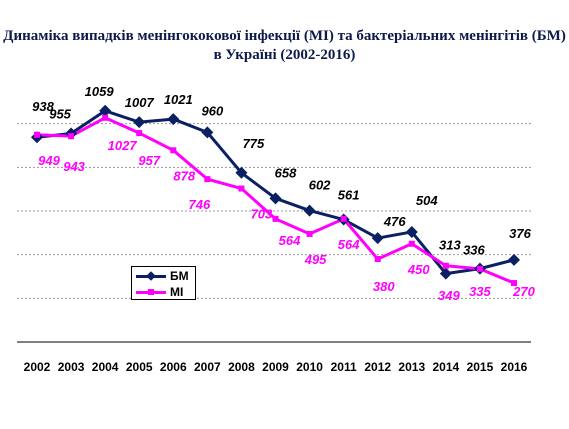 This screenshot has width=569, height=429. I want to click on data-label-mi: 335, so click(480, 291).